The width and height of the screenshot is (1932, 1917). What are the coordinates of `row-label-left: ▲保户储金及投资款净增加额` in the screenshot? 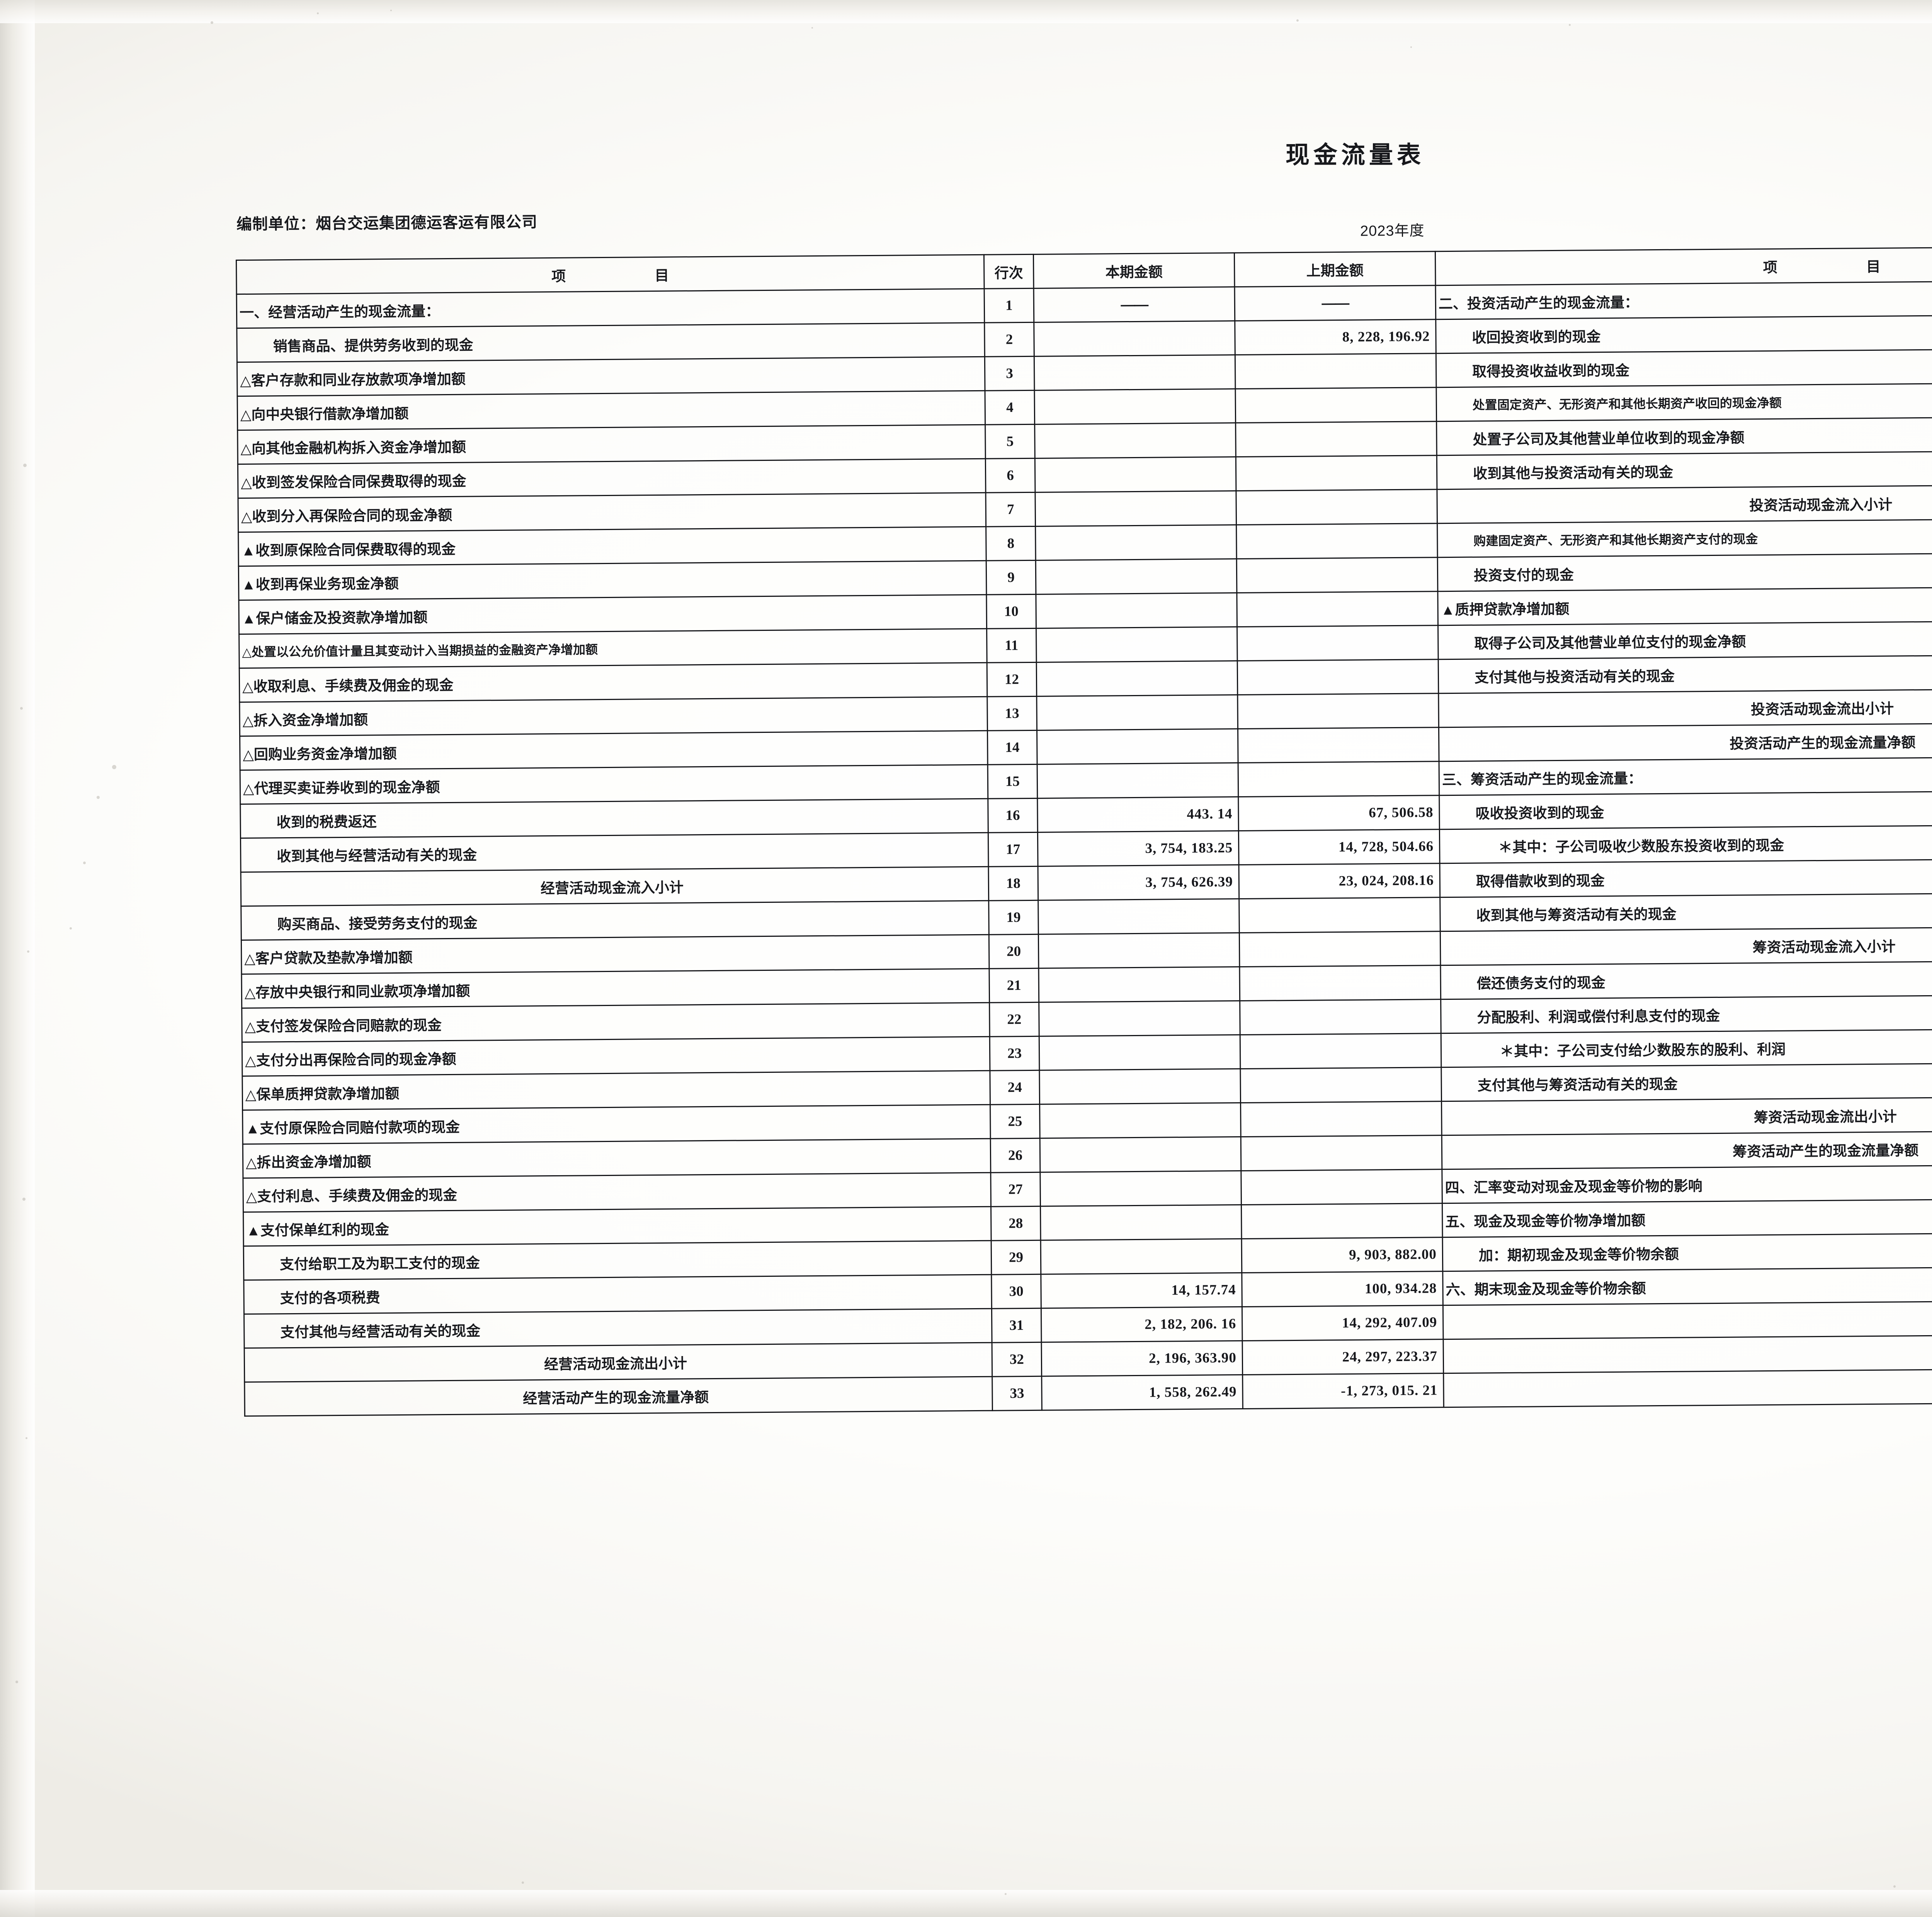 It's located at (613, 614).